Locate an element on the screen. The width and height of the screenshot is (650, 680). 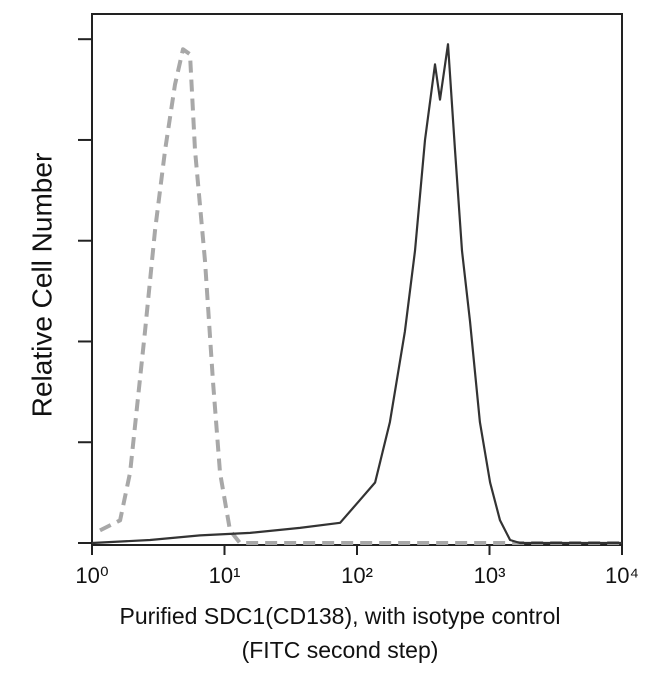
x-tick-label: 10² is located at coordinates (357, 575).